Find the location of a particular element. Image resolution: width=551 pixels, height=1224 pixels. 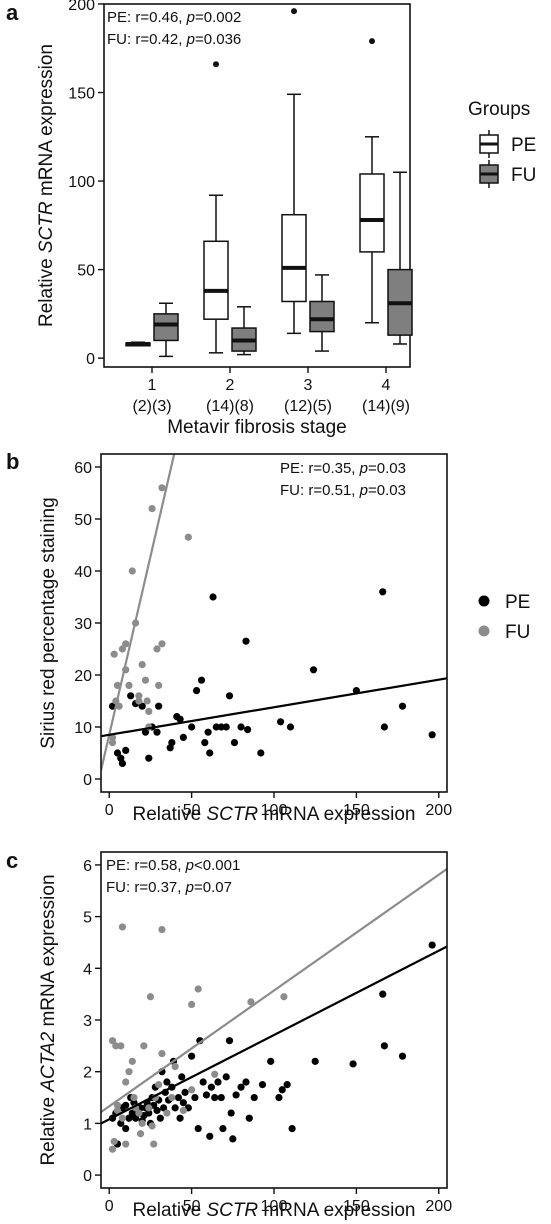

x-tick-label-b-4: 200 is located at coordinates (438, 810).